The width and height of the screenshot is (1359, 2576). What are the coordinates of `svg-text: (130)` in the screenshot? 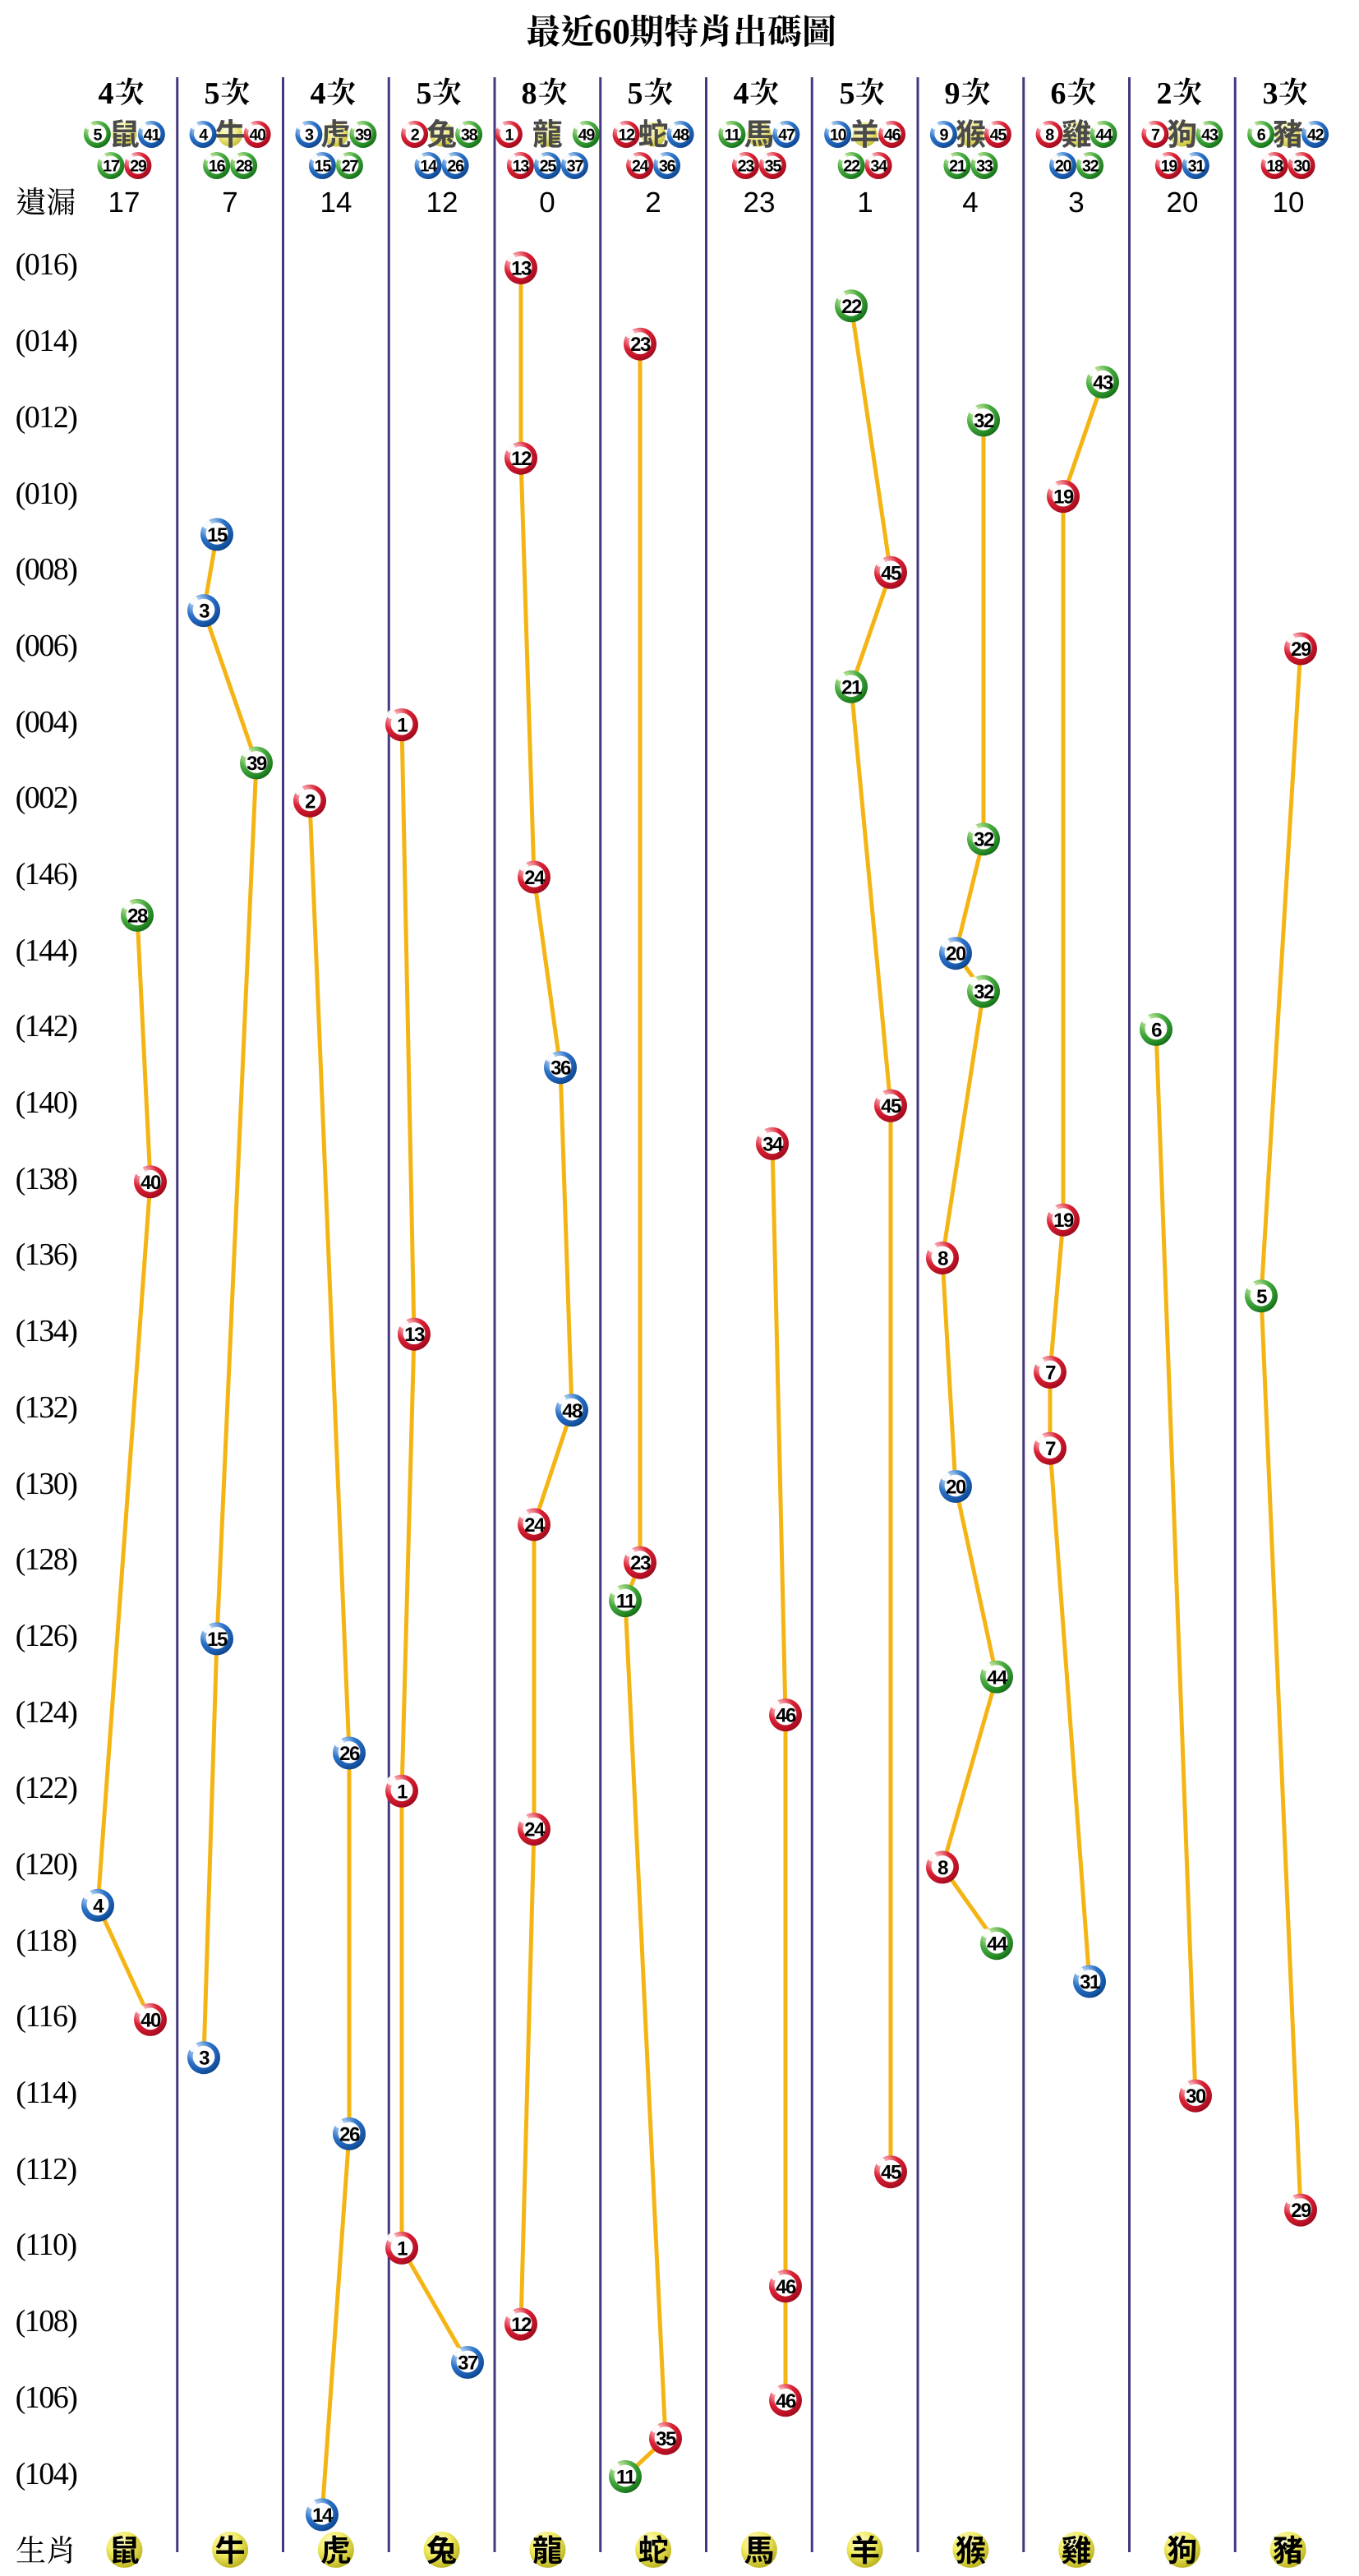 It's located at (46, 1484).